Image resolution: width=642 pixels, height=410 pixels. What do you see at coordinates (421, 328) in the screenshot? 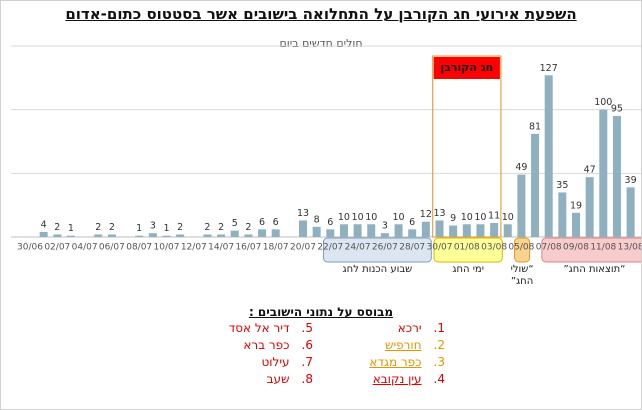
I see `source-item: 1. ירכא` at bounding box center [421, 328].